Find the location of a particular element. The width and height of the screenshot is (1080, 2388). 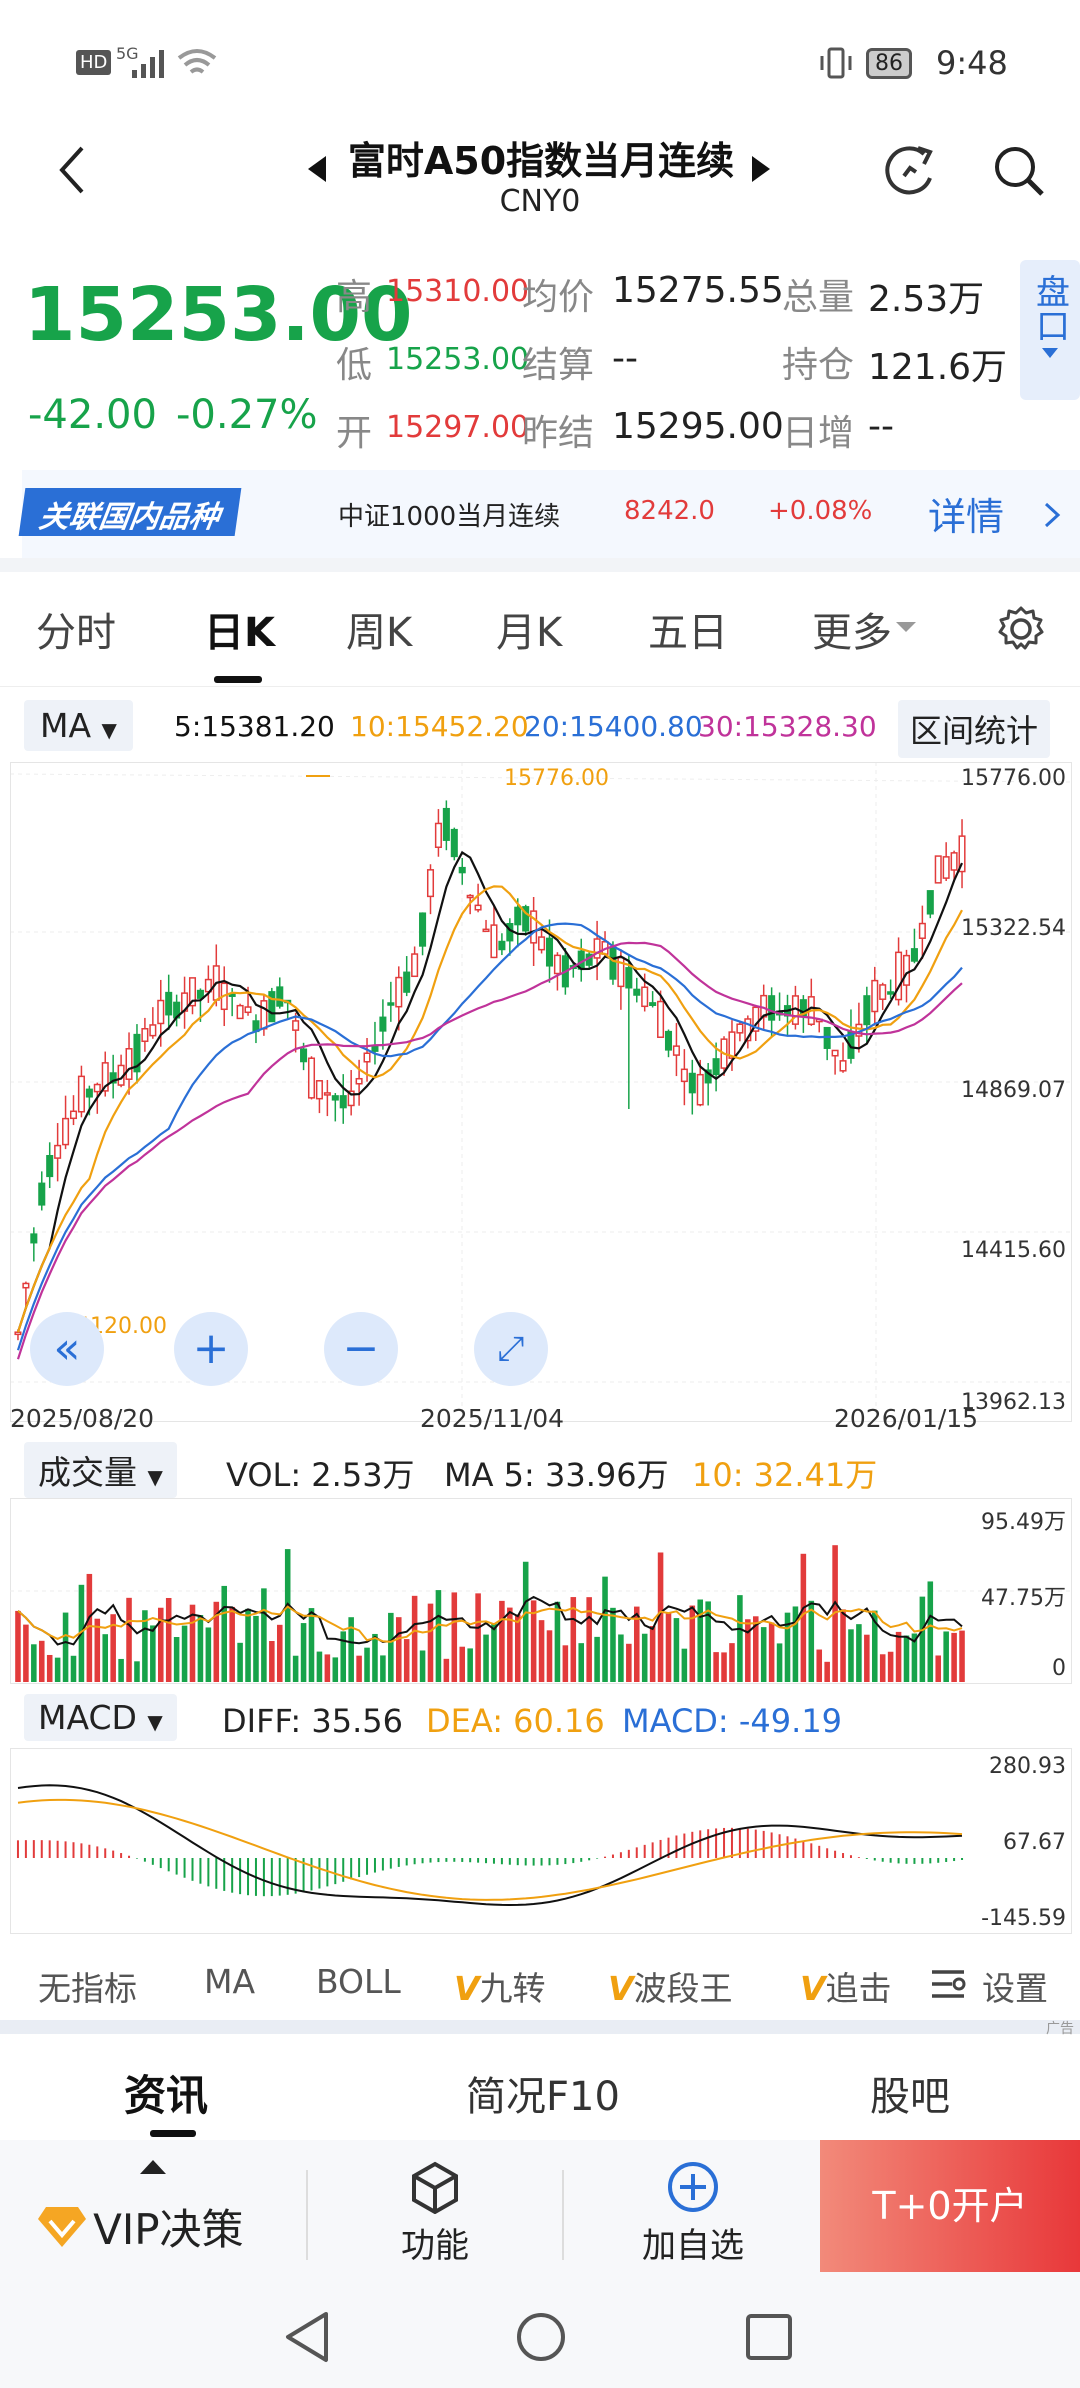

tab-monthly-k: 月K is located at coordinates (529, 633).